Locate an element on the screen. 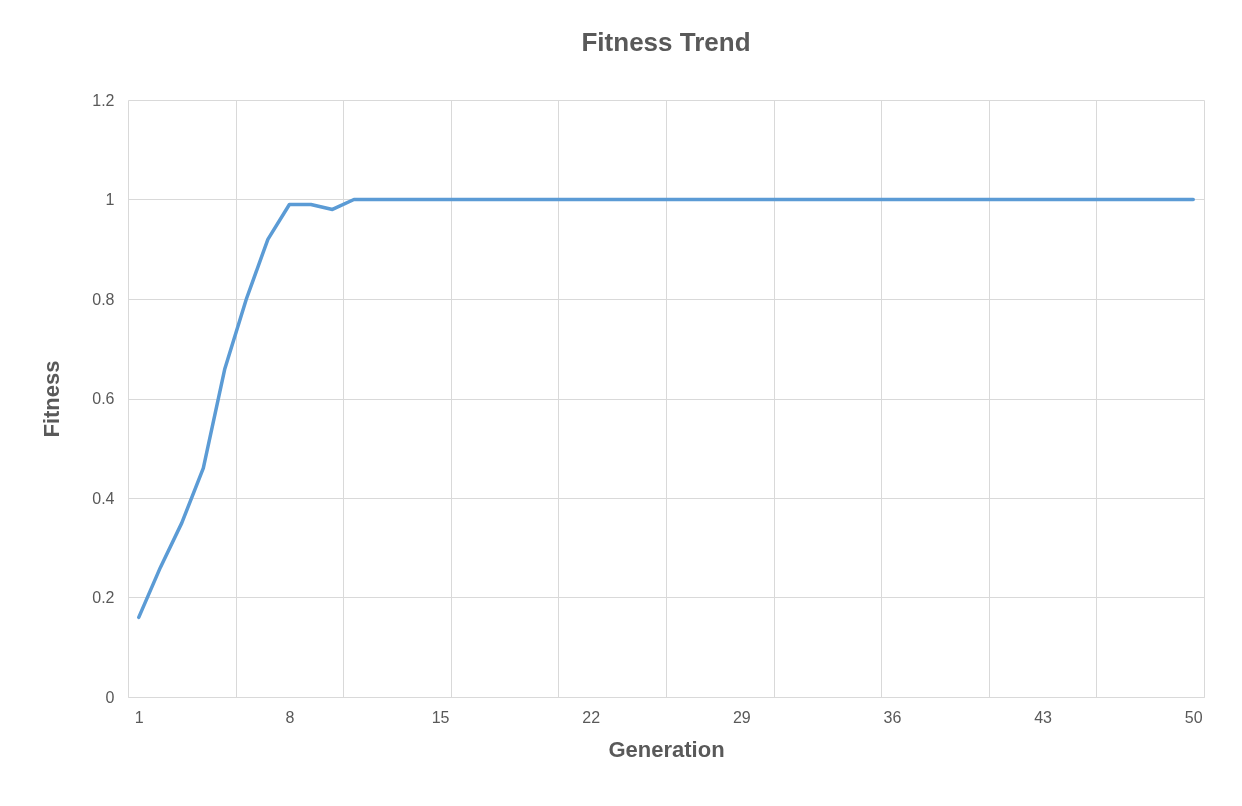 The image size is (1242, 806). y-tick-label: 0.4 is located at coordinates (103, 498).